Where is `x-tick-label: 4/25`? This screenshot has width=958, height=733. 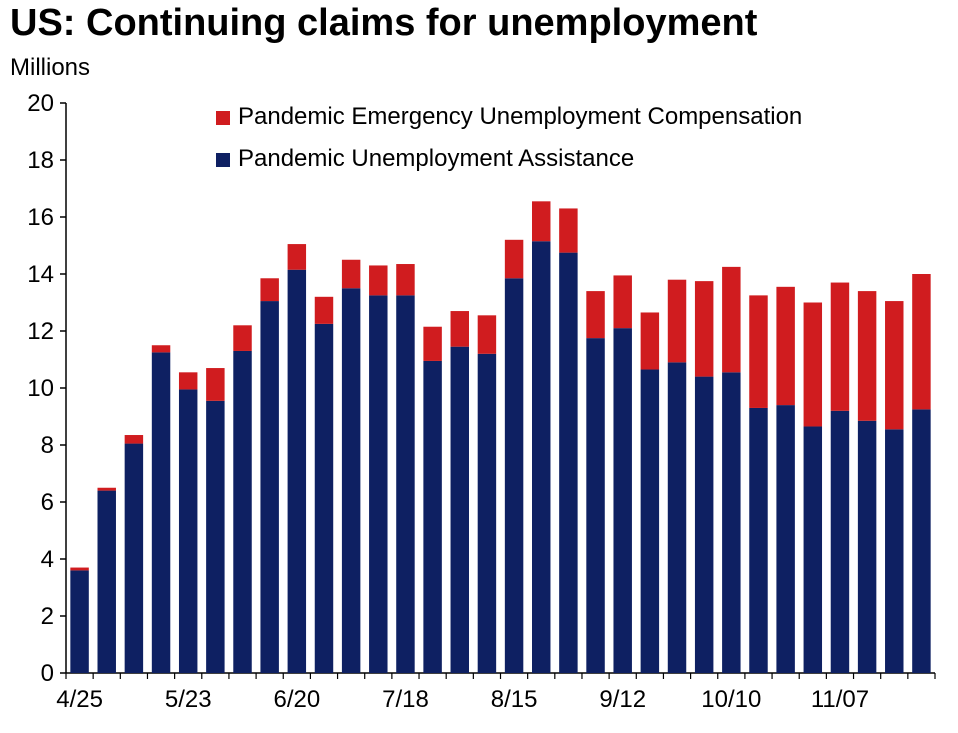 x-tick-label: 4/25 is located at coordinates (79, 699).